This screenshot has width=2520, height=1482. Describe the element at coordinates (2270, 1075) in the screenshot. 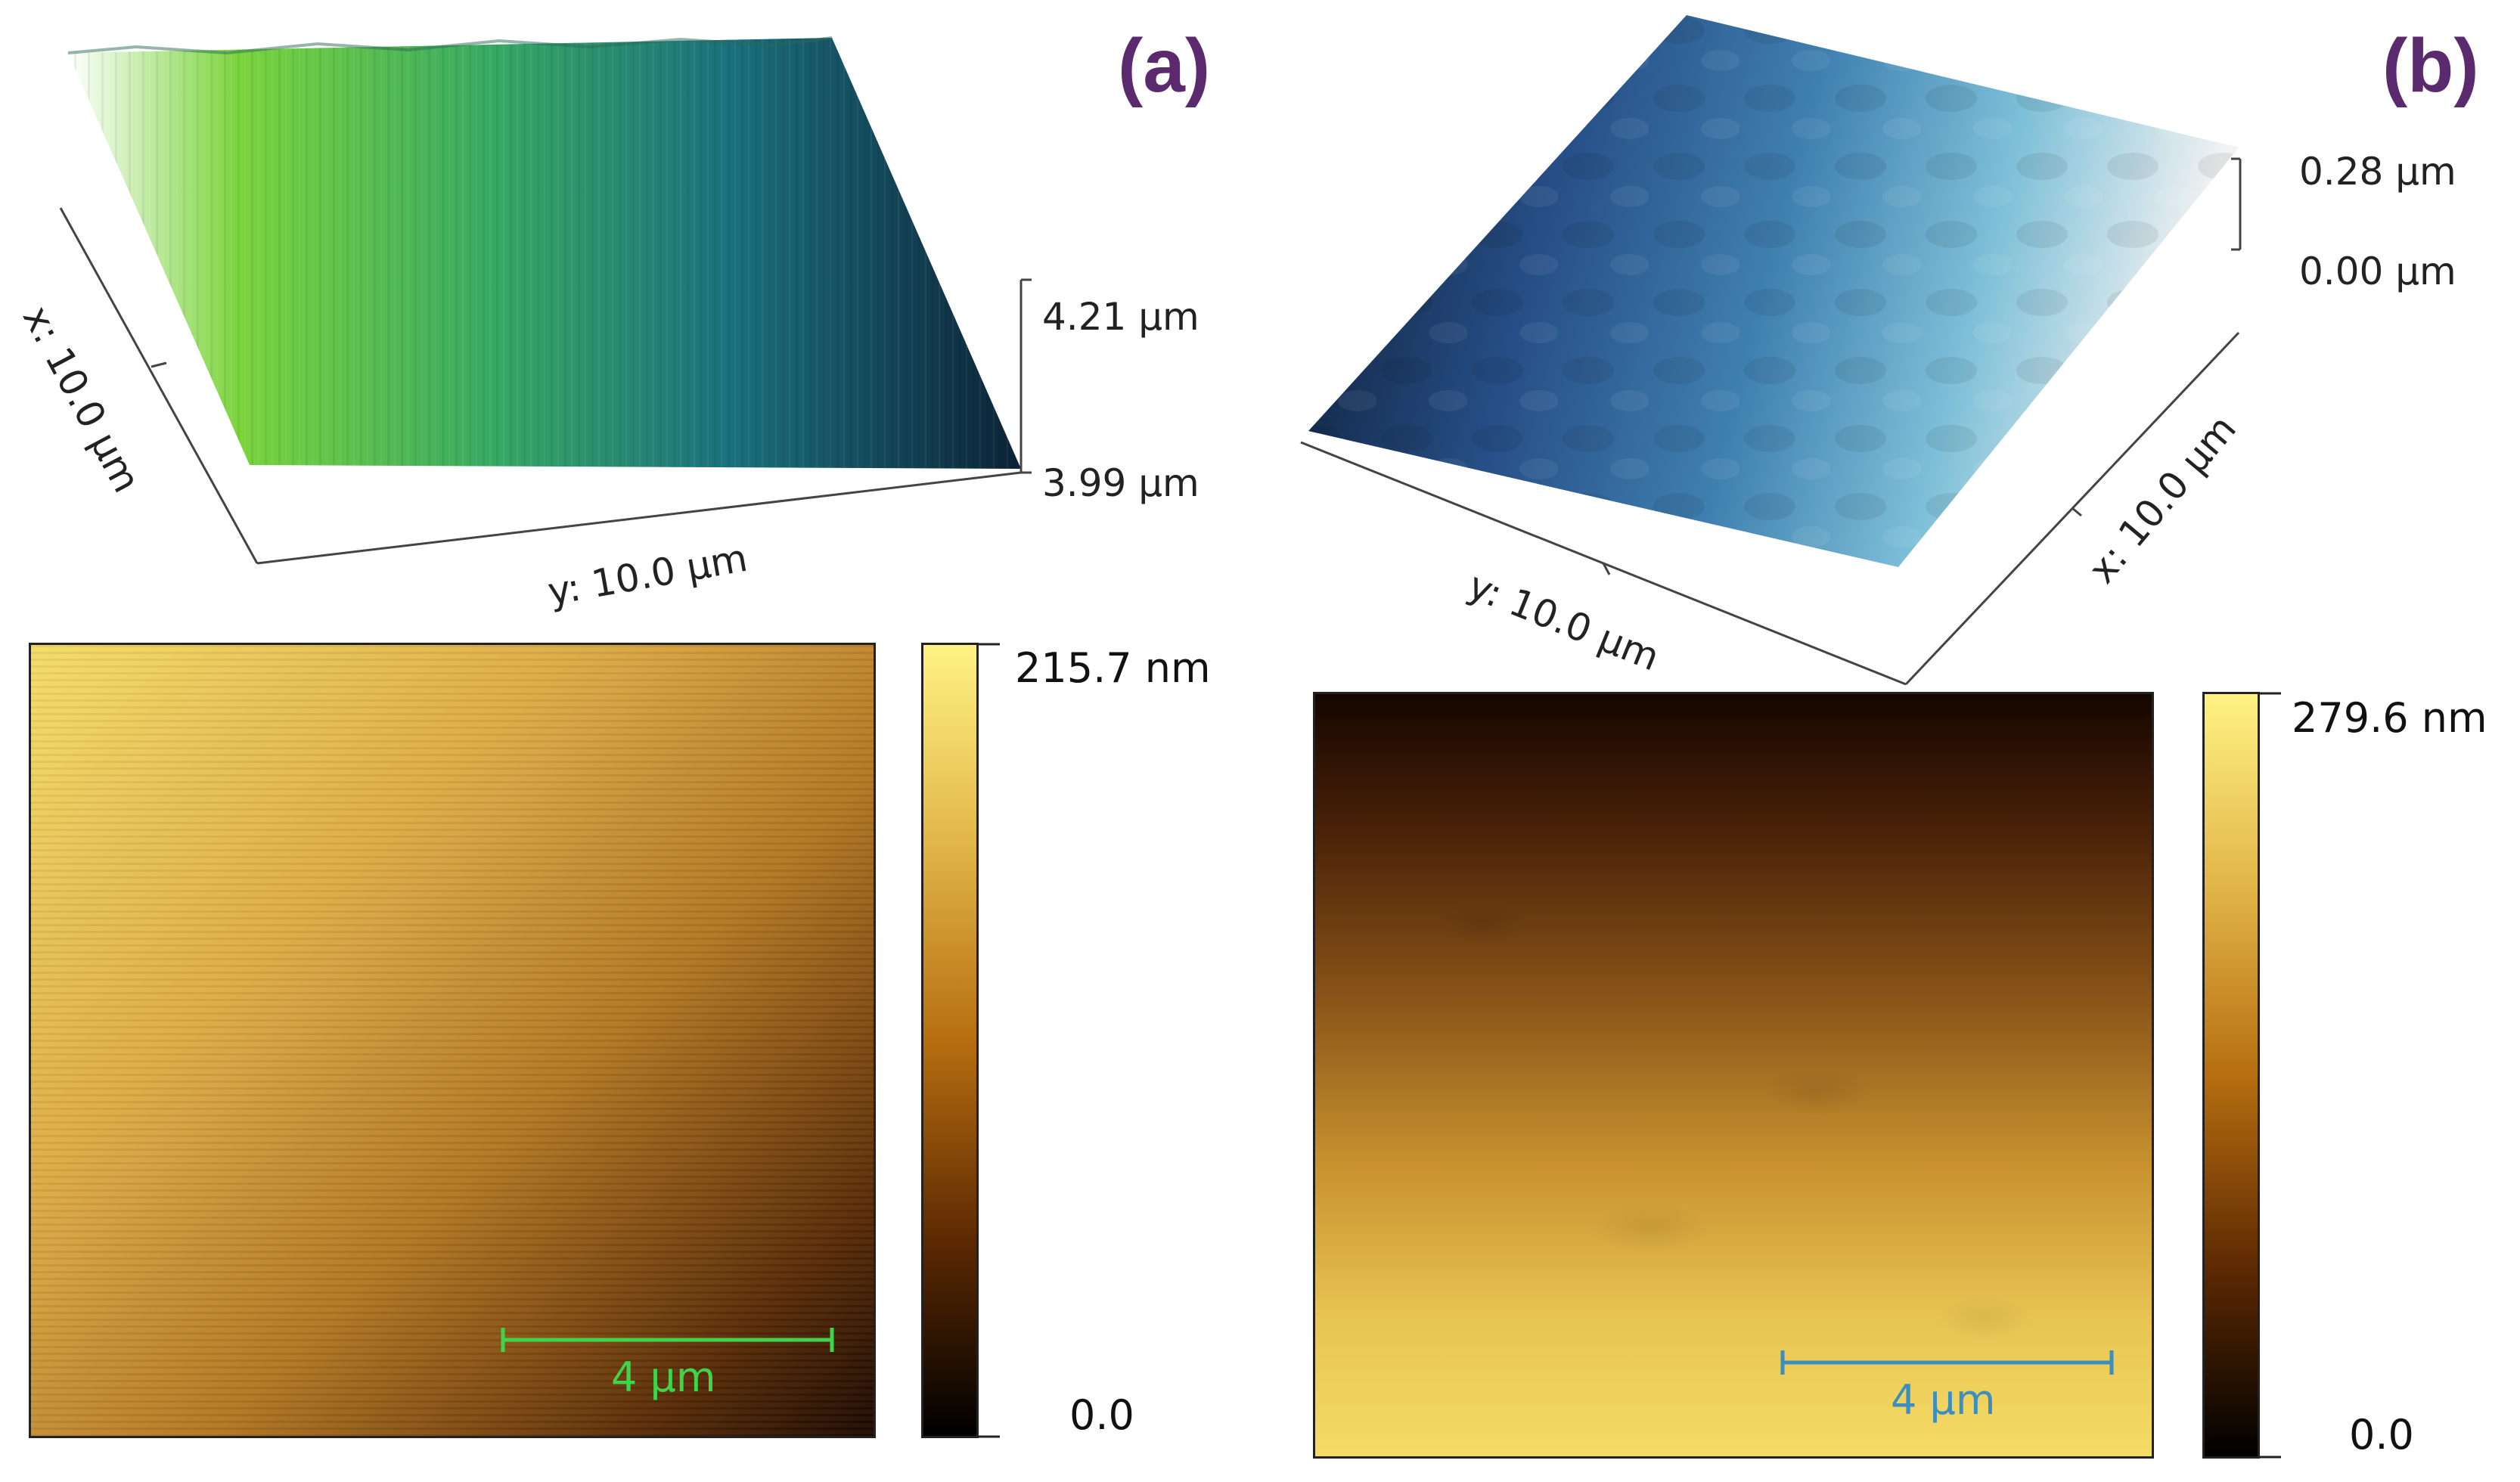

I see `panel-b-colorbar-ticks` at that location.